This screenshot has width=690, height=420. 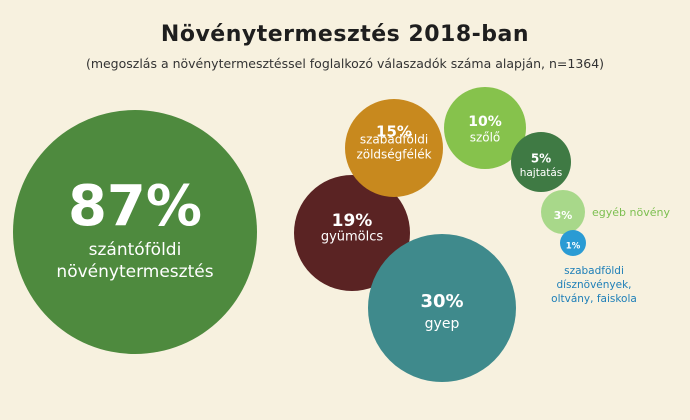 I want to click on bubble-category-label: gyep, so click(x=442, y=324).